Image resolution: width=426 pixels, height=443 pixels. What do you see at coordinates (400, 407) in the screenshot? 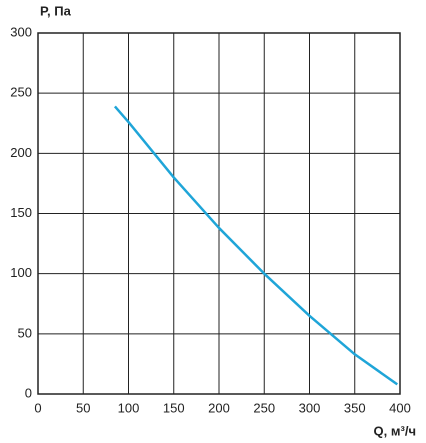
I see `x-tick-label: 400` at bounding box center [400, 407].